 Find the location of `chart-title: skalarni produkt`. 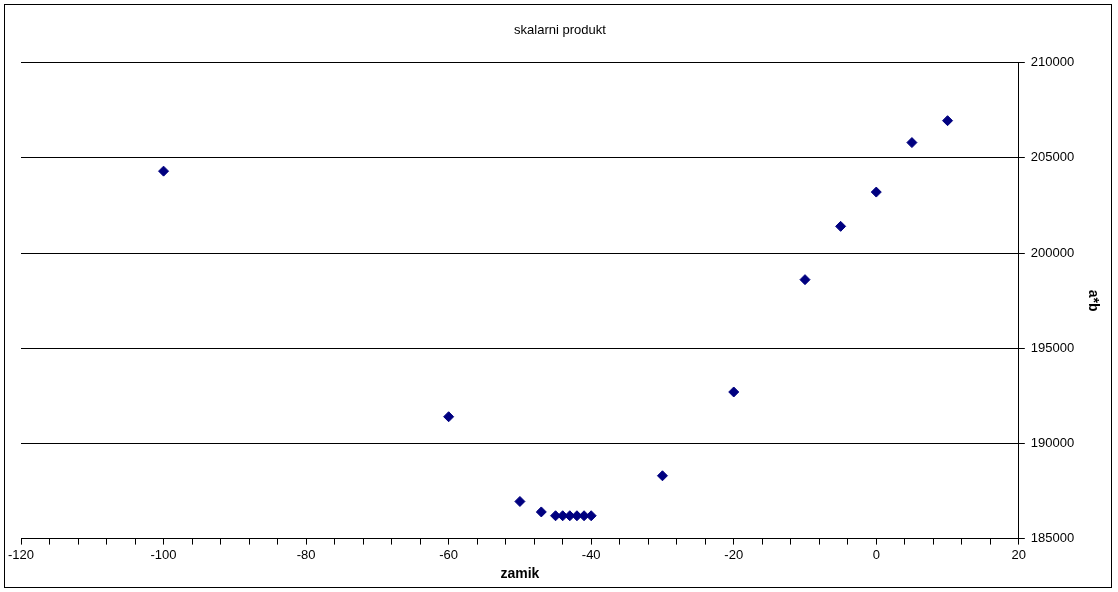

chart-title: skalarni produkt is located at coordinates (560, 30).